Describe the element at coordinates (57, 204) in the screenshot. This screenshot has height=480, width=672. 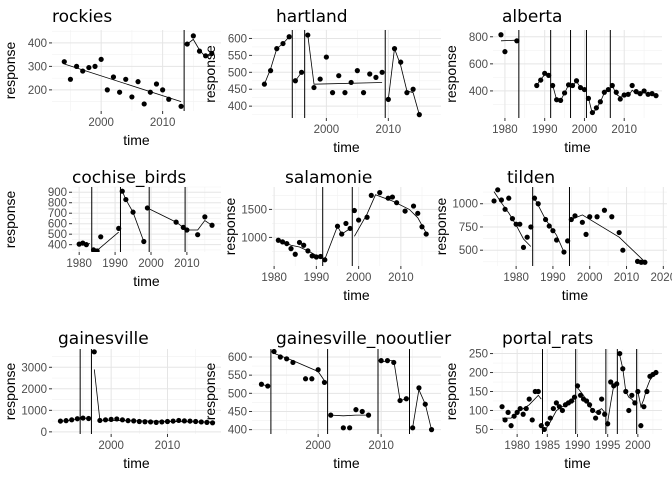
I see `y-tick-label: 800` at that location.